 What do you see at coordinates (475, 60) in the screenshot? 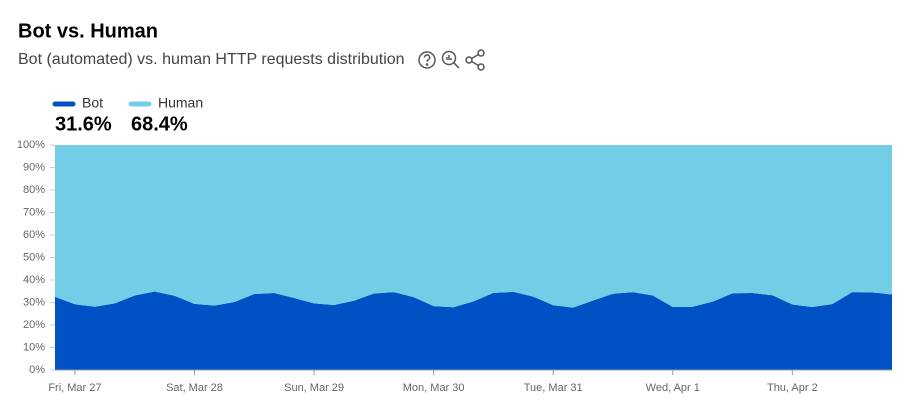
I see `share-icon` at bounding box center [475, 60].